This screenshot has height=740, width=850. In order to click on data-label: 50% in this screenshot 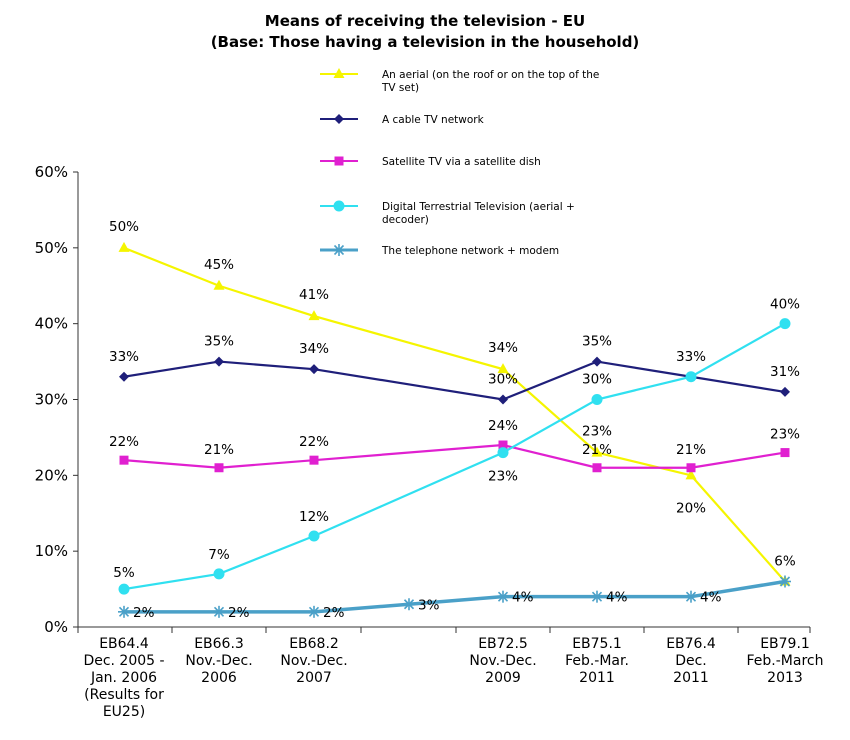, I will do `click(124, 227)`.